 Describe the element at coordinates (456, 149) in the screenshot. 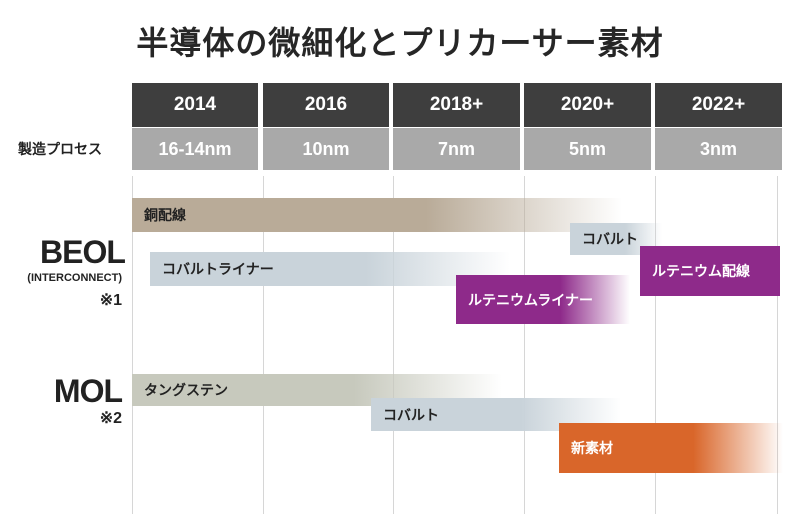

I see `node-cell: 7nm` at that location.